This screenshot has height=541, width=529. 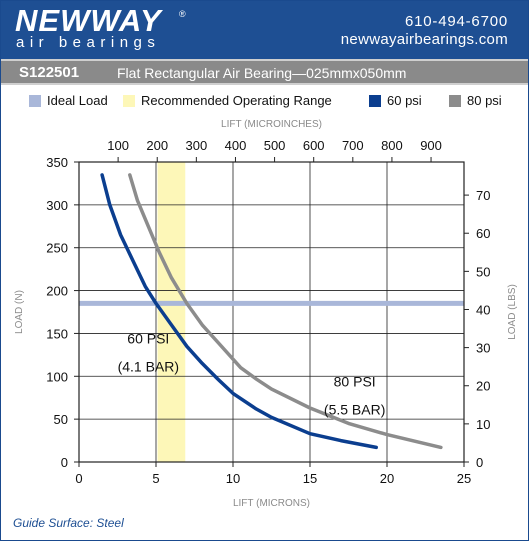 What do you see at coordinates (479, 462) in the screenshot?
I see `y2-tick-label: 0` at bounding box center [479, 462].